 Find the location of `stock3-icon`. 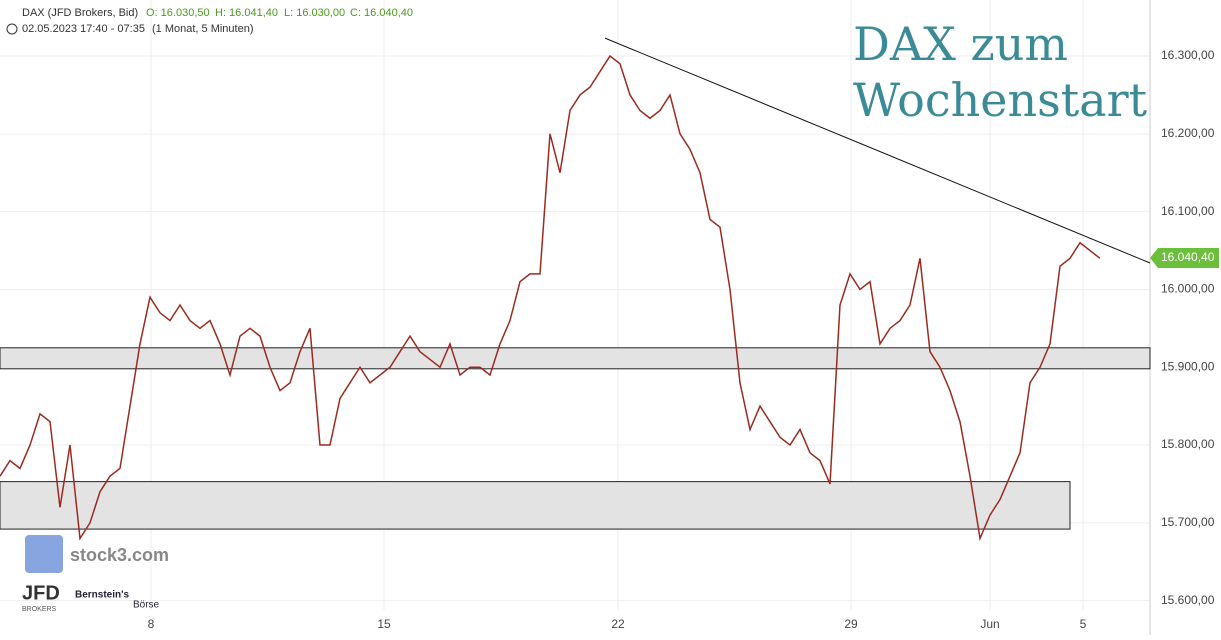

stock3-icon is located at coordinates (44, 554).